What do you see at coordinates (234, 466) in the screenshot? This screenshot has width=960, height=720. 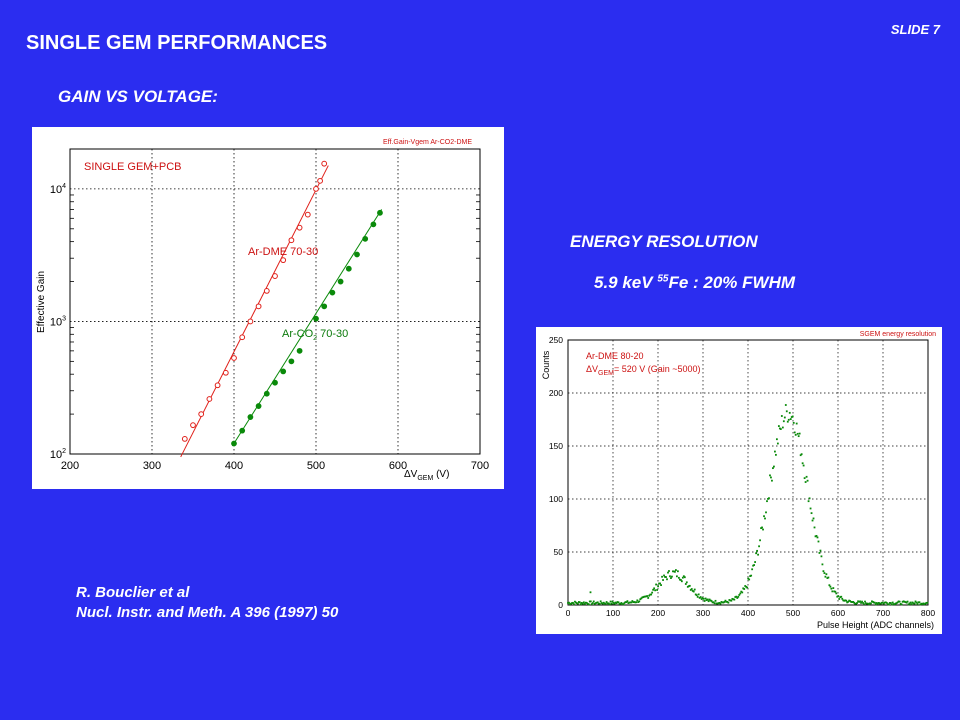 I see `gain-x-tick-label: 400` at bounding box center [234, 466].